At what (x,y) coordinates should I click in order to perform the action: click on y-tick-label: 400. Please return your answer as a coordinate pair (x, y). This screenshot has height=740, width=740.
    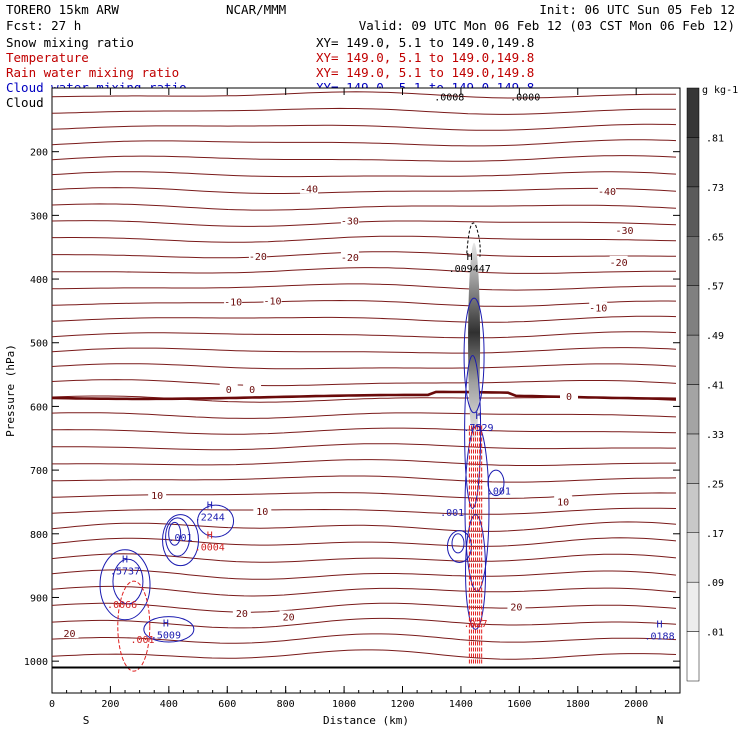
    Looking at the image, I should click on (39, 280).